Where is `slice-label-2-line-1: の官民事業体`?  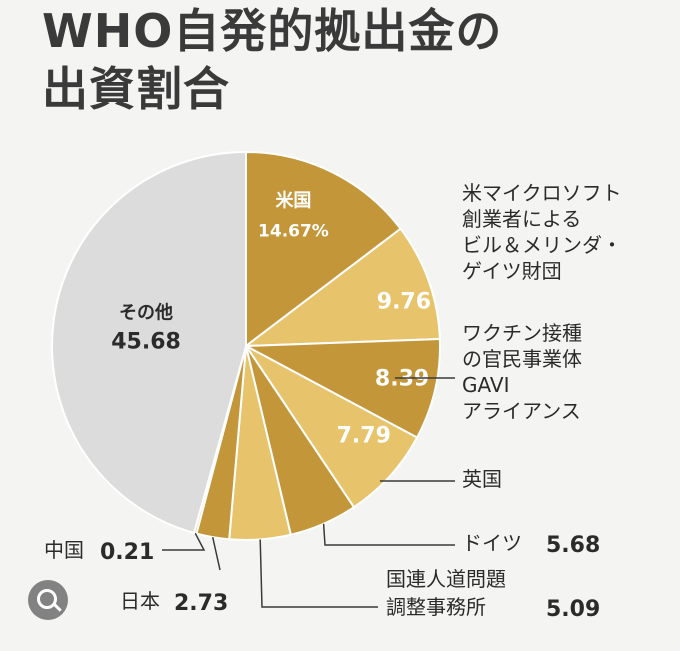 slice-label-2-line-1: の官民事業体 is located at coordinates (522, 359).